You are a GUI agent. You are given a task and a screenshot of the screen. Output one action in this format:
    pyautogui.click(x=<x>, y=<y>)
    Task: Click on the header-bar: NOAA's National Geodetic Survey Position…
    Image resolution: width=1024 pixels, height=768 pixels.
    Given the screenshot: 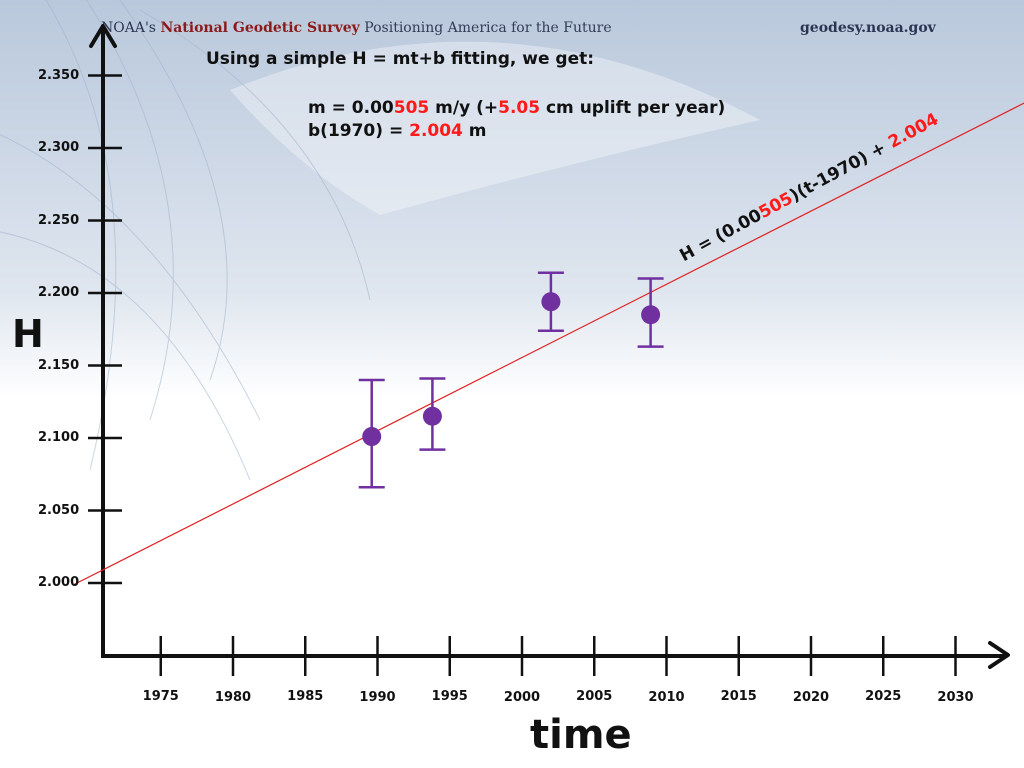 What is the action you would take?
    pyautogui.click(x=512, y=22)
    